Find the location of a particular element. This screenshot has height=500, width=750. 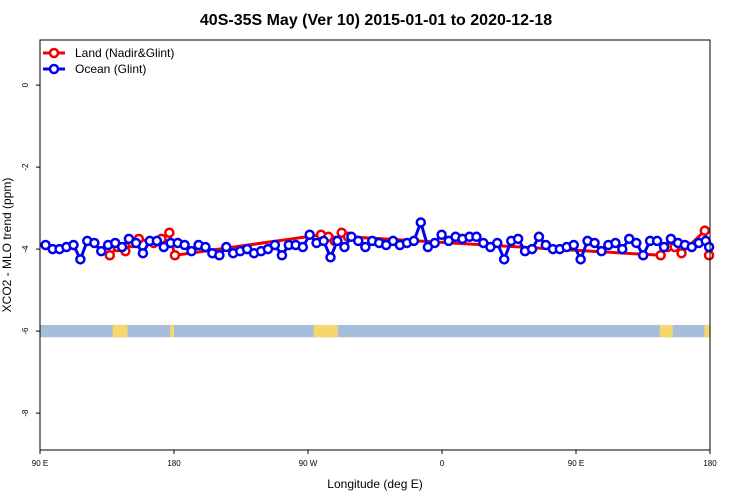

x-tick-label-1: 180 is located at coordinates (174, 463).